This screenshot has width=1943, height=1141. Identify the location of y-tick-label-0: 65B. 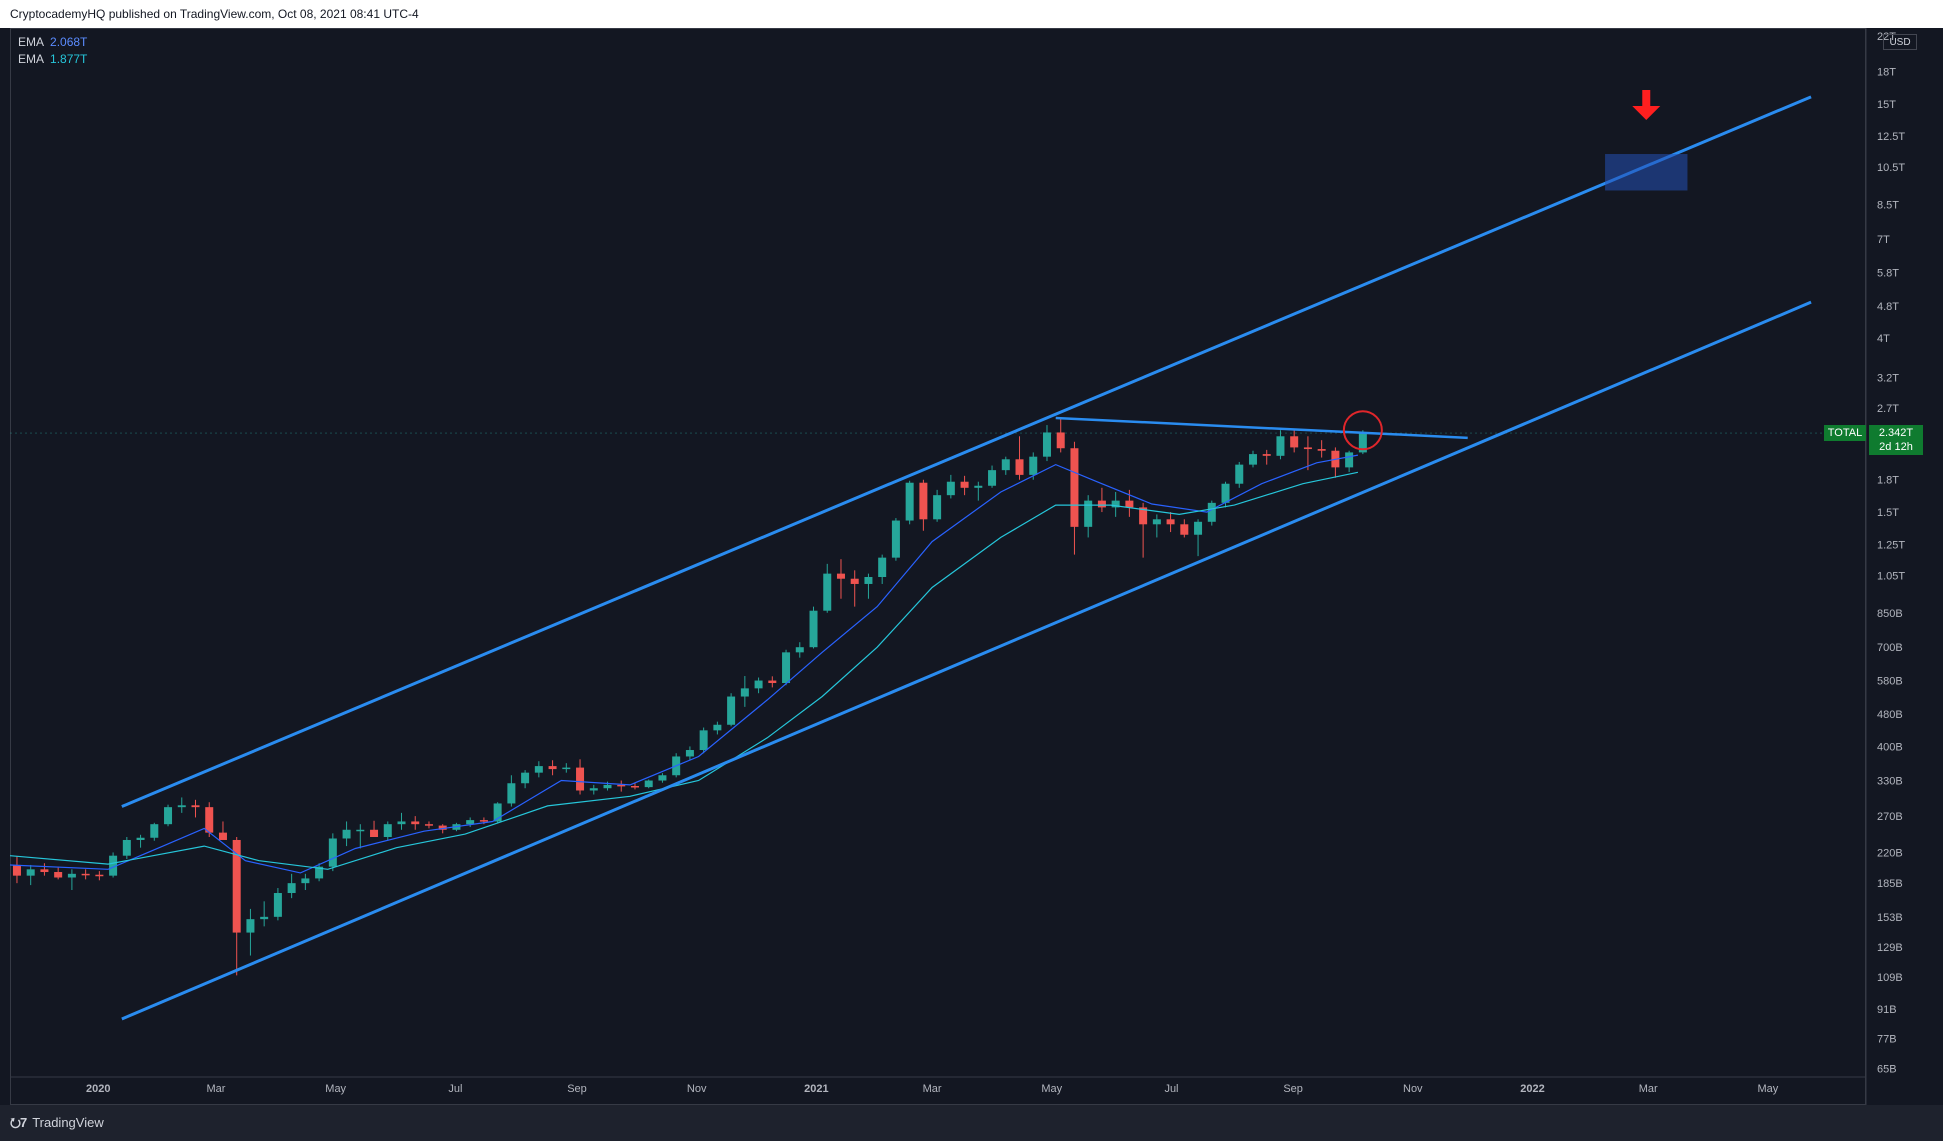
(1887, 1070).